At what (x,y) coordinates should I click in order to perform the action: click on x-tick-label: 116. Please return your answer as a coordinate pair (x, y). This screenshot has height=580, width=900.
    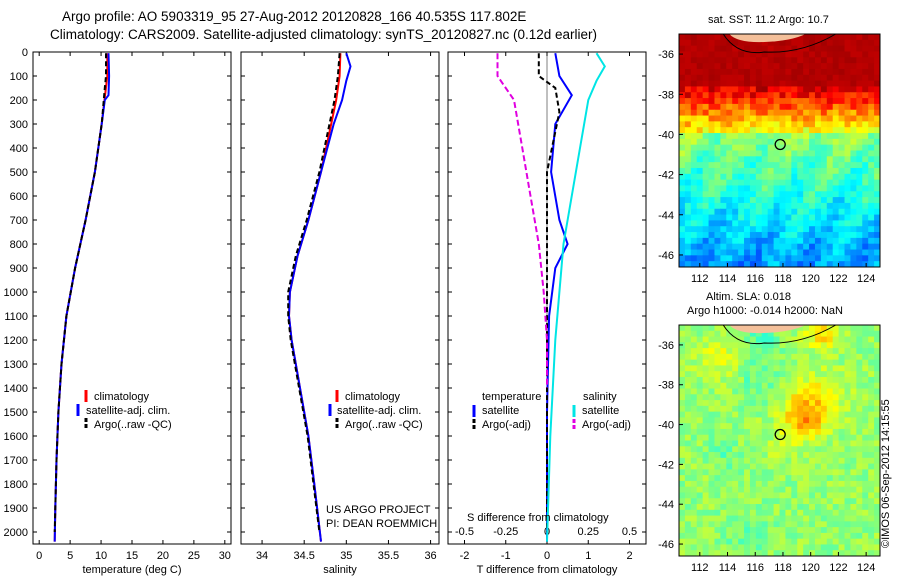
    Looking at the image, I should click on (755, 279).